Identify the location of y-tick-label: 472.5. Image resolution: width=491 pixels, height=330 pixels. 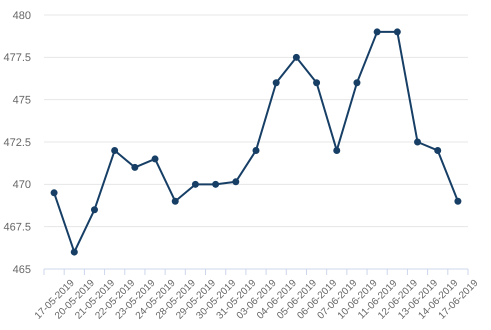
(17, 142).